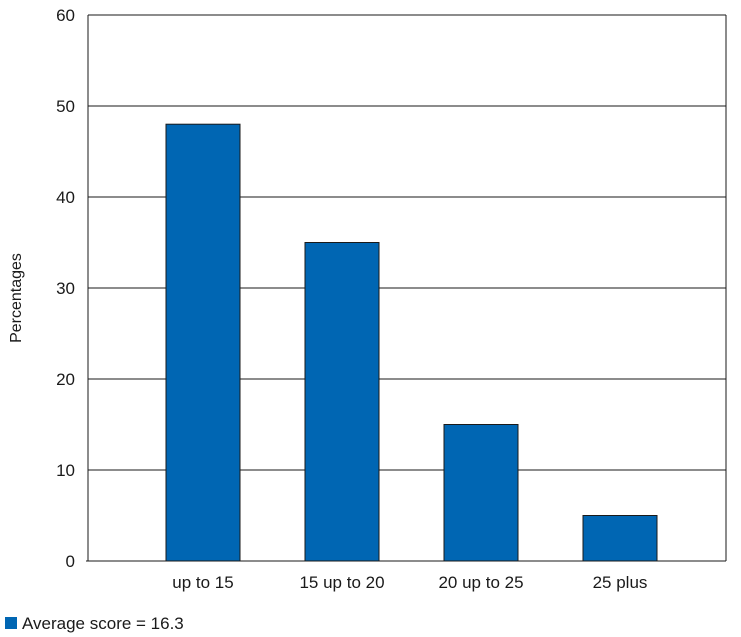 Image resolution: width=741 pixels, height=637 pixels. What do you see at coordinates (65, 470) in the screenshot?
I see `y-tick-label: 10` at bounding box center [65, 470].